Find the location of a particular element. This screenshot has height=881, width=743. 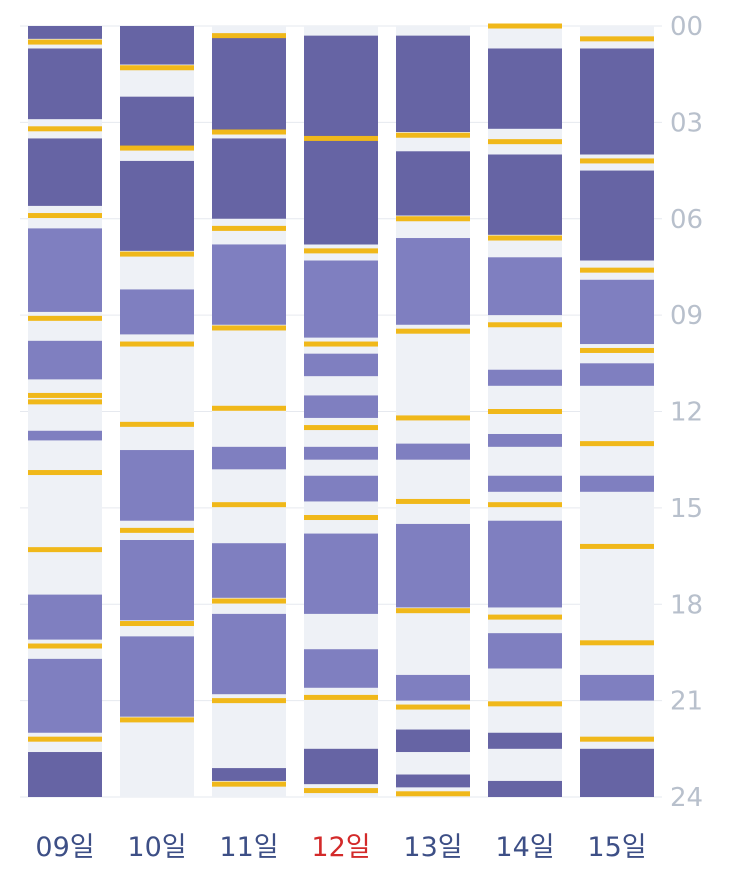

day-tick-label: 12일 is located at coordinates (340, 847).